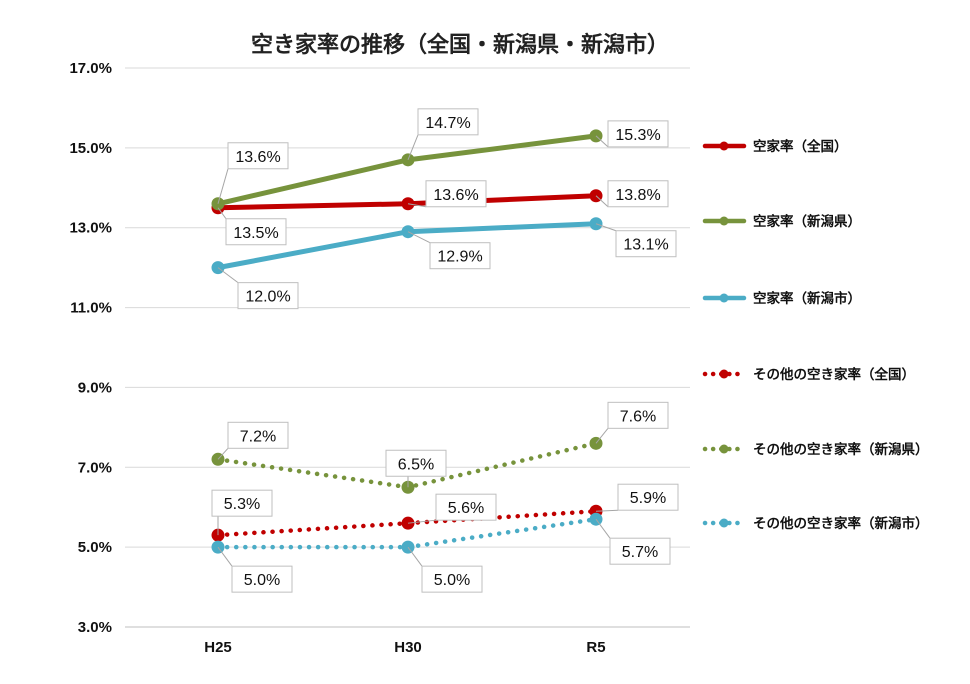 The image size is (970, 684). Describe the element at coordinates (95, 627) in the screenshot. I see `y-tick-label: 3.0%` at that location.